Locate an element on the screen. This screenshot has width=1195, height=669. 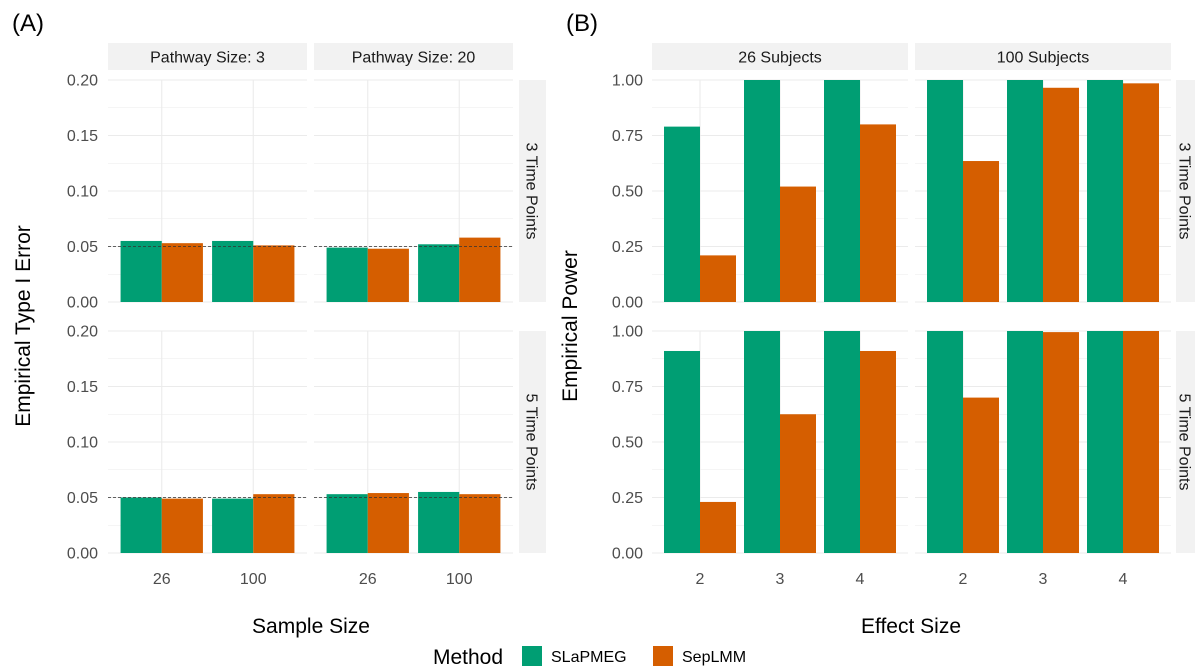
legend-swatch-slapmeg is located at coordinates (532, 656).